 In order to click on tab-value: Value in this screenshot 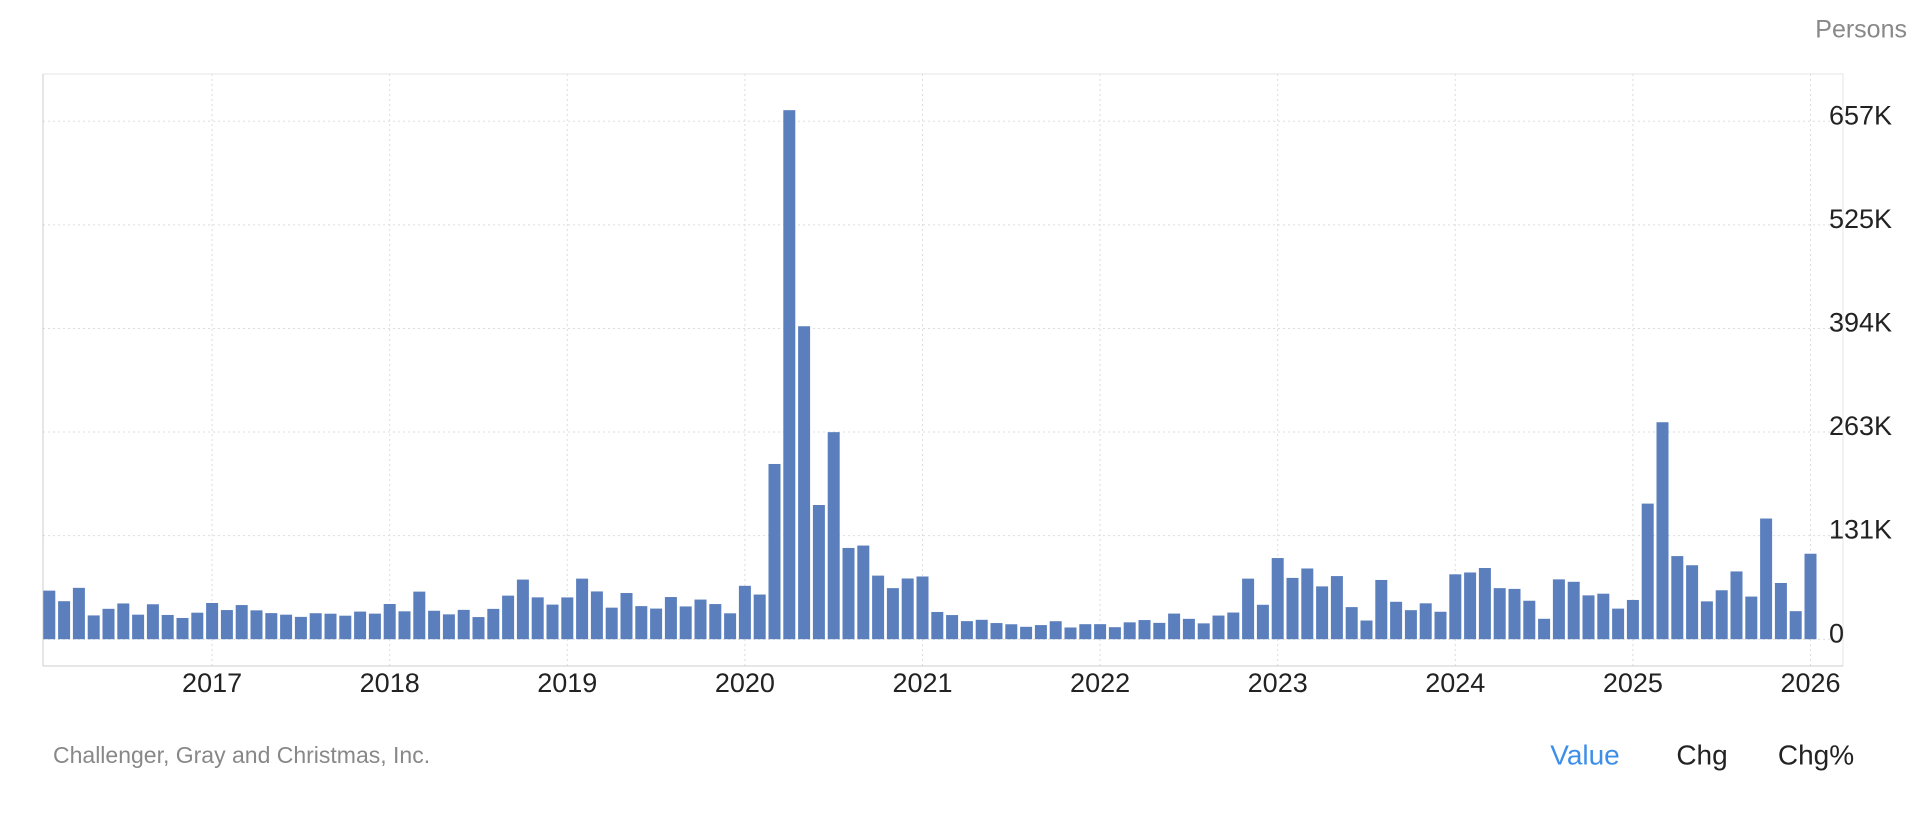, I will do `click(1585, 754)`.